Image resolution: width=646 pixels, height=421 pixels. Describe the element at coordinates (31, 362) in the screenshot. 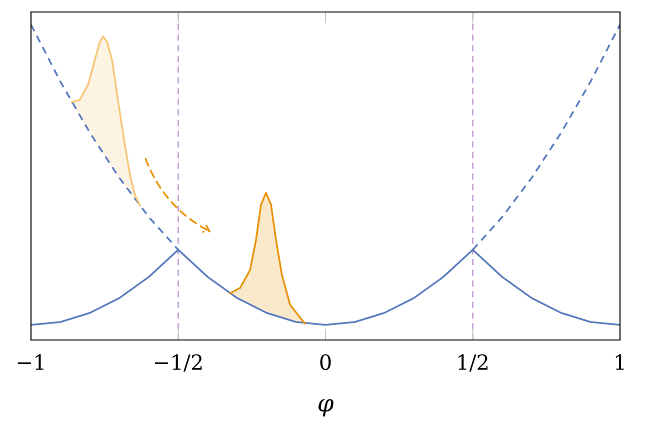

I see `x-tick-label: −1` at that location.